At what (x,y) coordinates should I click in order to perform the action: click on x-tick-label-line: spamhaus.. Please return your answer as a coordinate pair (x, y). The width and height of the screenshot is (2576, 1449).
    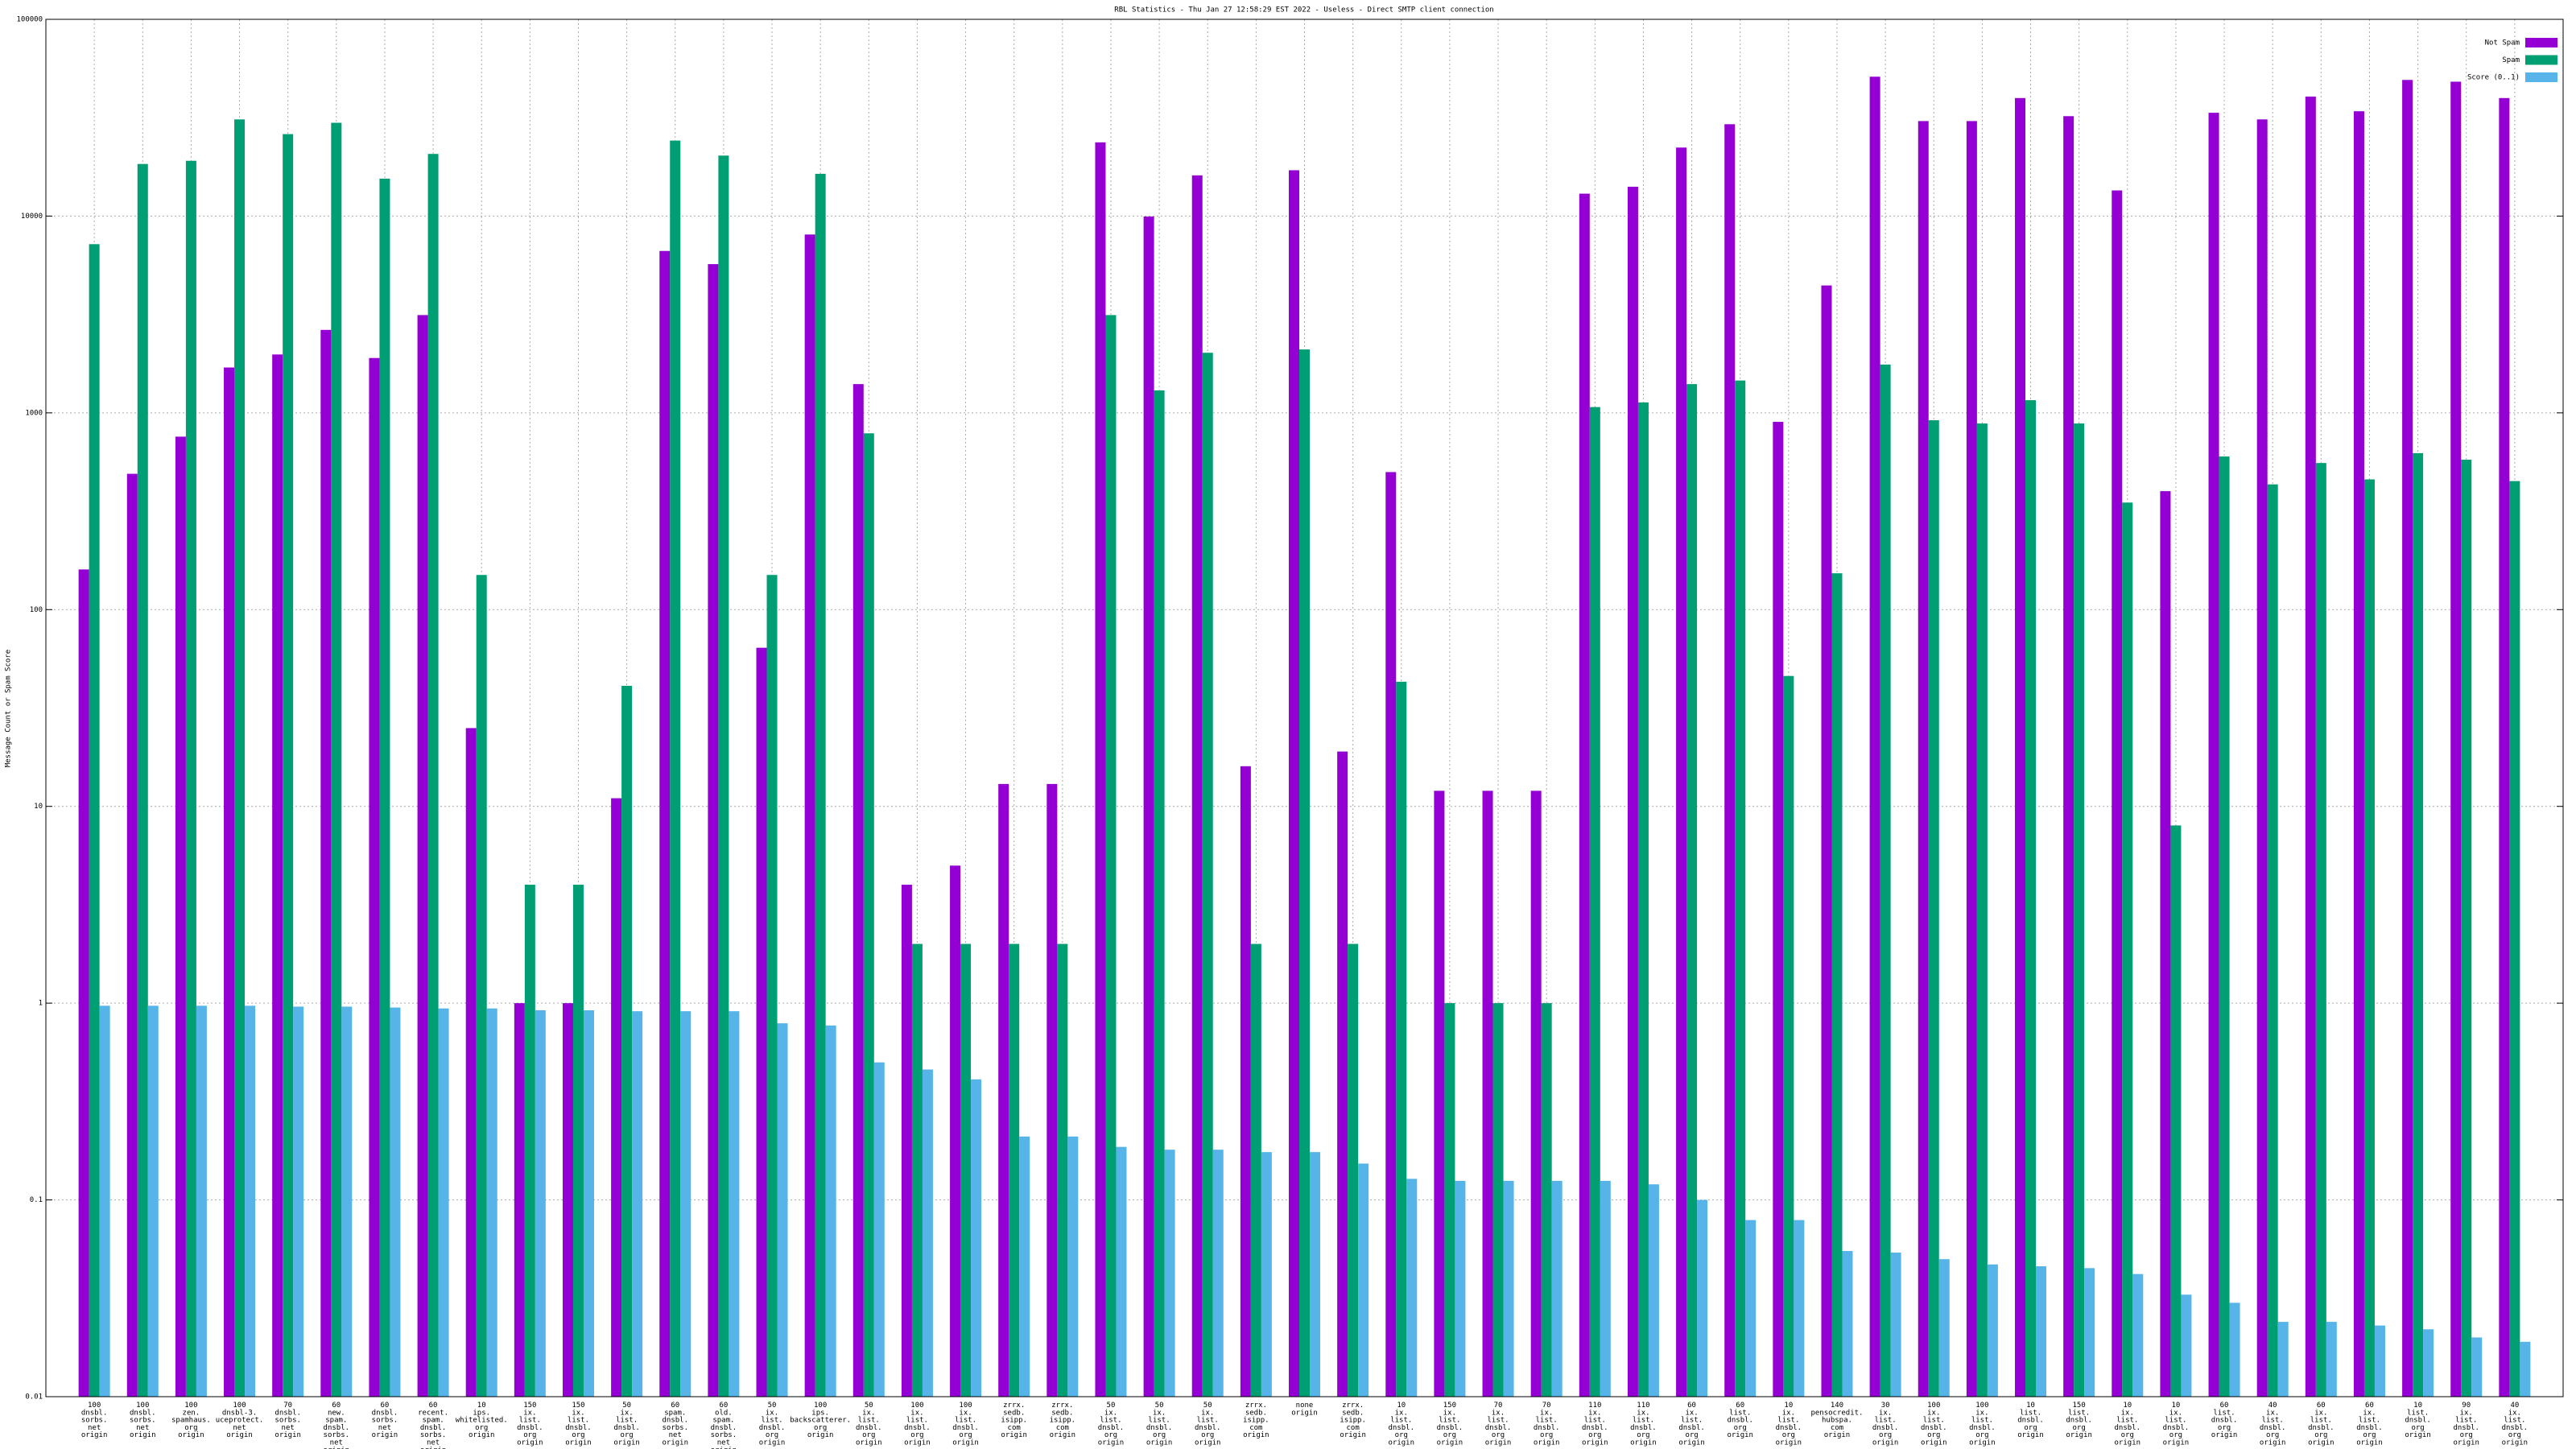
    Looking at the image, I should click on (191, 1420).